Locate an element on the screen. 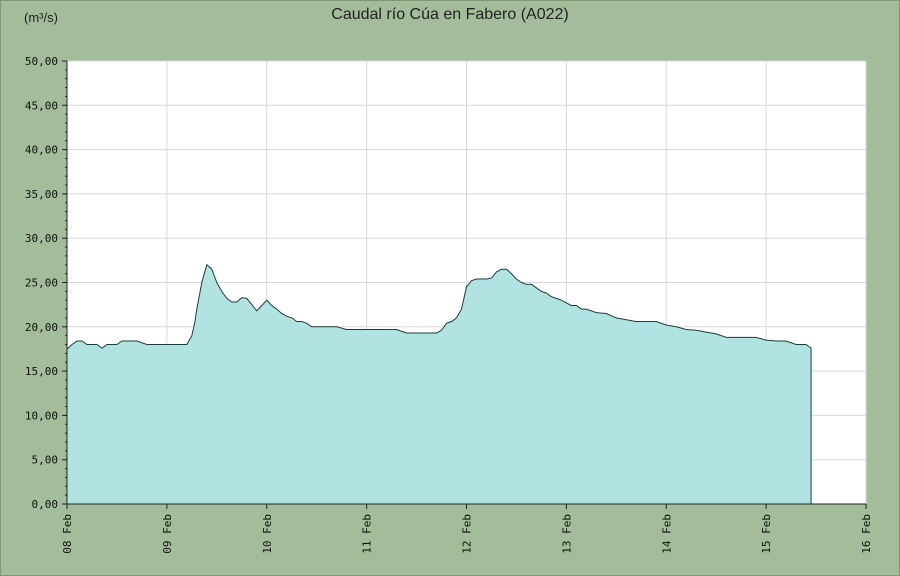 Image resolution: width=900 pixels, height=576 pixels. y-tick-label: 35,00 is located at coordinates (41, 194).